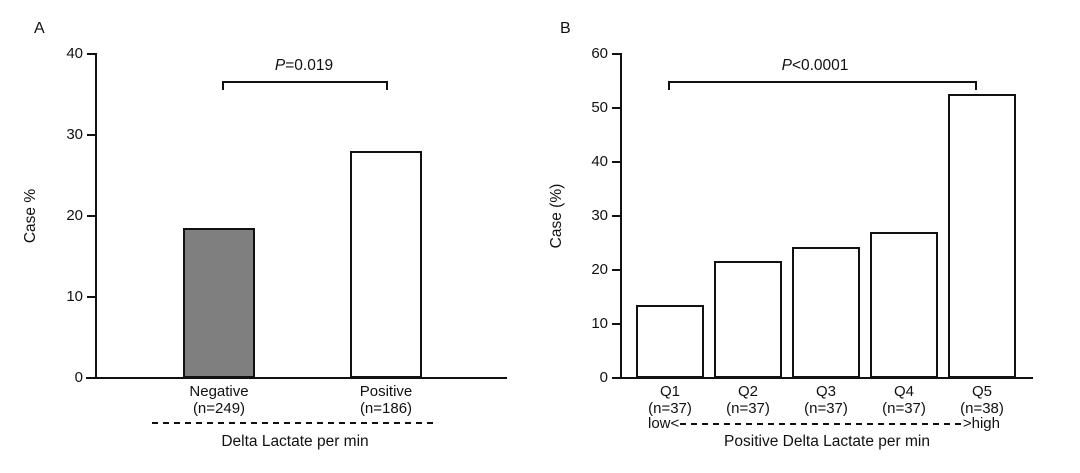 Image resolution: width=1080 pixels, height=473 pixels. I want to click on panel-b-bar-q5, so click(982, 236).